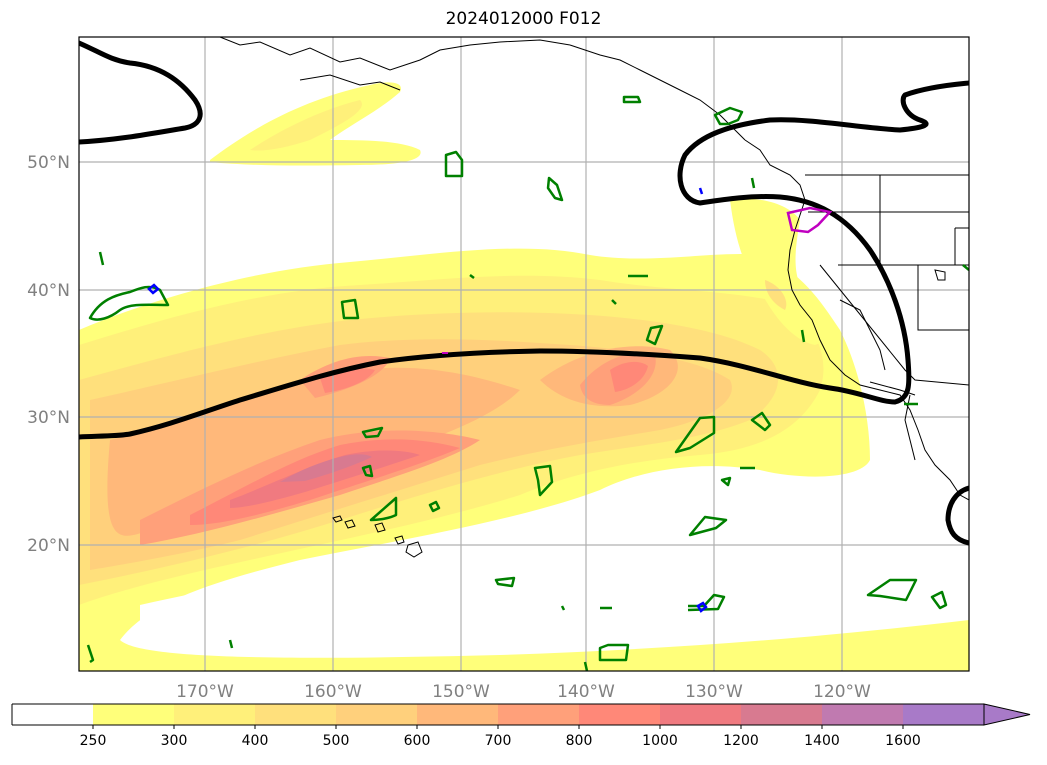  What do you see at coordinates (778, 271) in the screenshot?
I see `ivt-coastal-filament` at bounding box center [778, 271].